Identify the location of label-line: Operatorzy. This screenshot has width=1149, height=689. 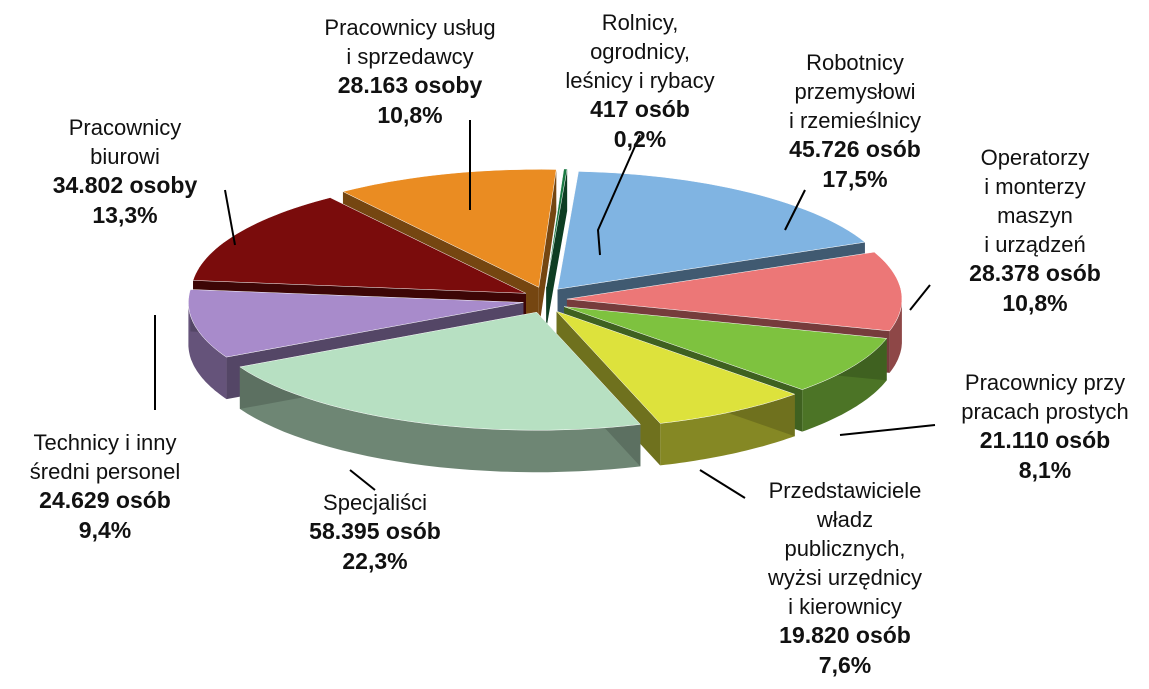
(1035, 157).